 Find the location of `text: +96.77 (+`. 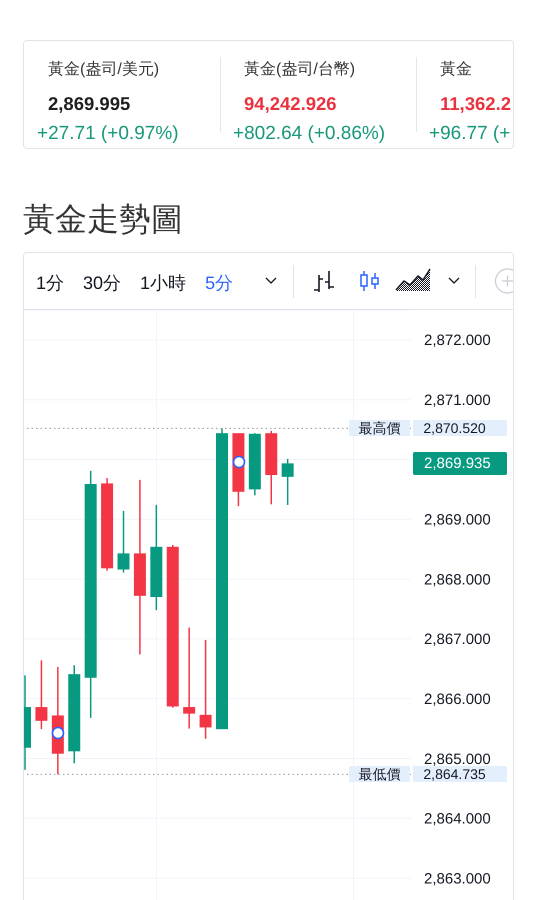

text: +96.77 (+ is located at coordinates (469, 133).